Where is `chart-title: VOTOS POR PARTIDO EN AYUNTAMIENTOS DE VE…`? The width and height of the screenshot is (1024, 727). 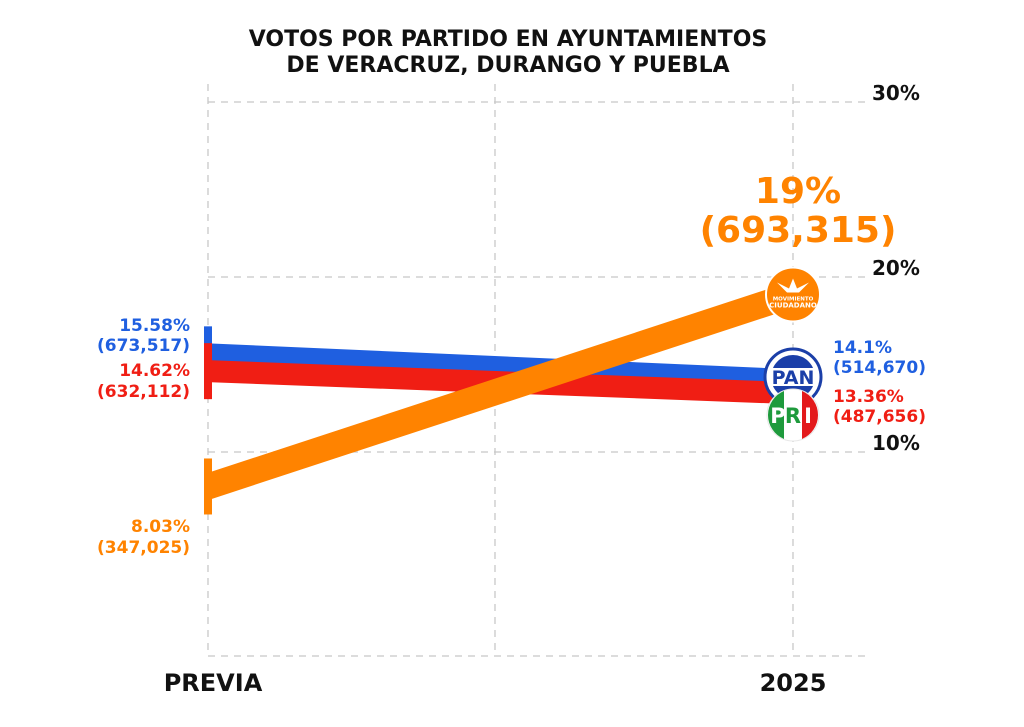
chart-title: VOTOS POR PARTIDO EN AYUNTAMIENTOS DE VE… is located at coordinates (508, 52).